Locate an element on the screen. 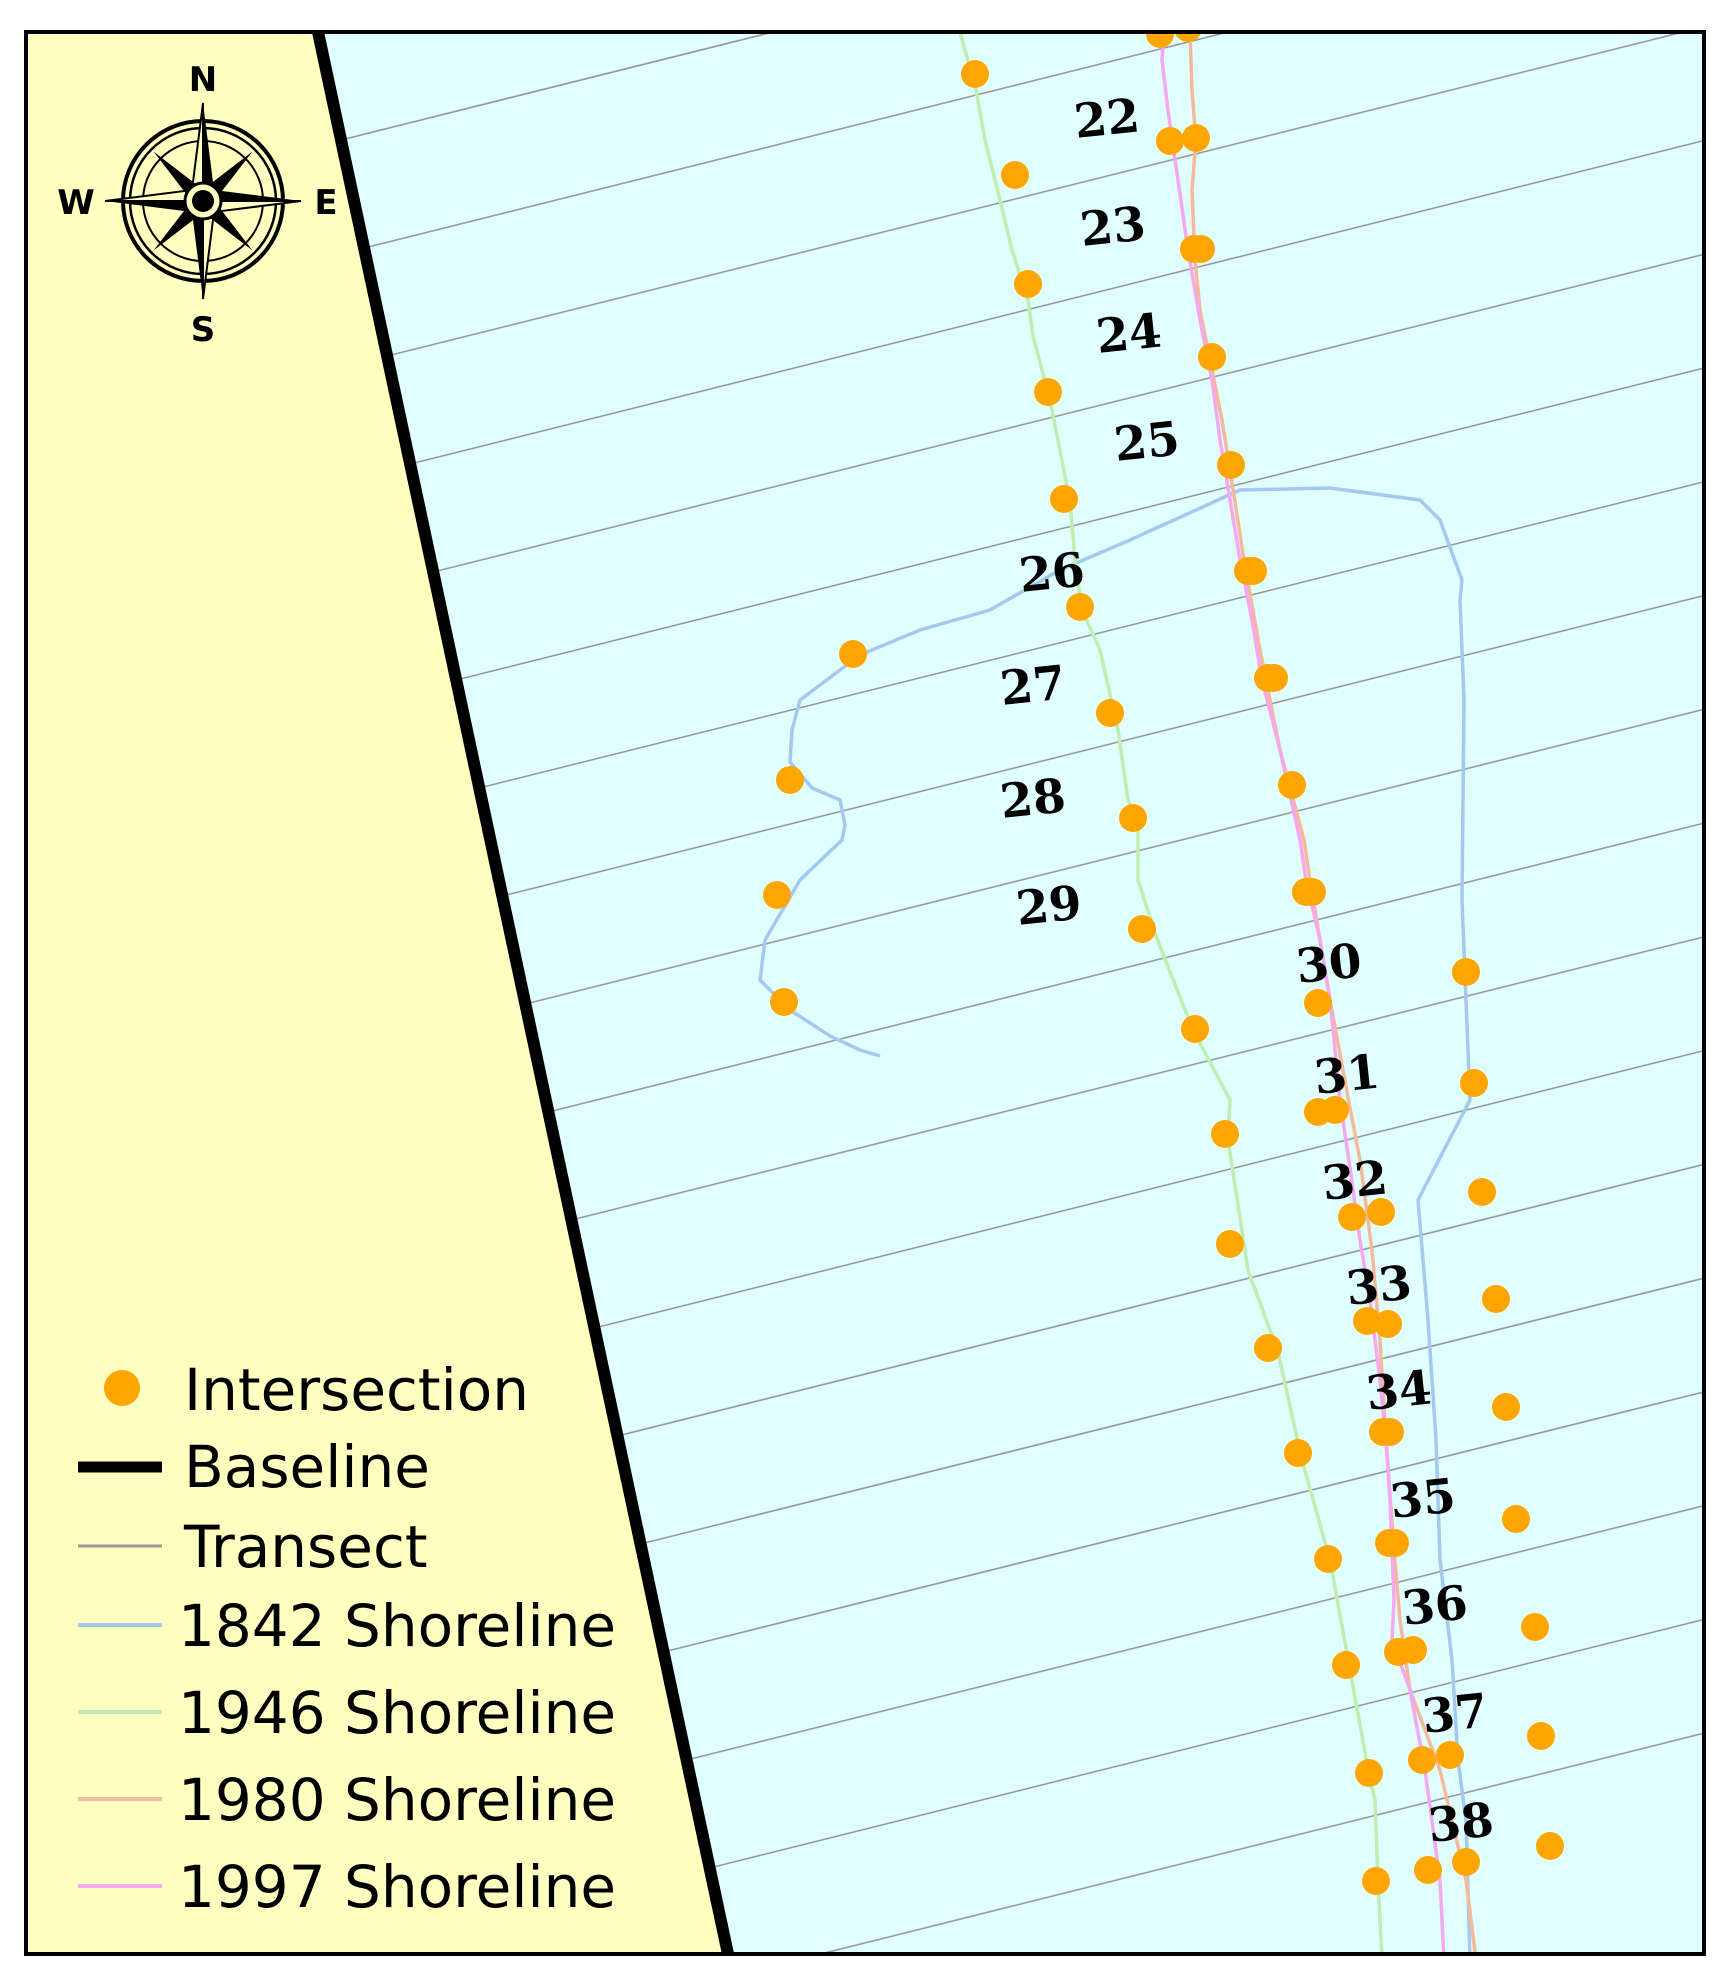 Image resolution: width=1728 pixels, height=1987 pixels. transect-number-label: 33 is located at coordinates (1379, 1286).